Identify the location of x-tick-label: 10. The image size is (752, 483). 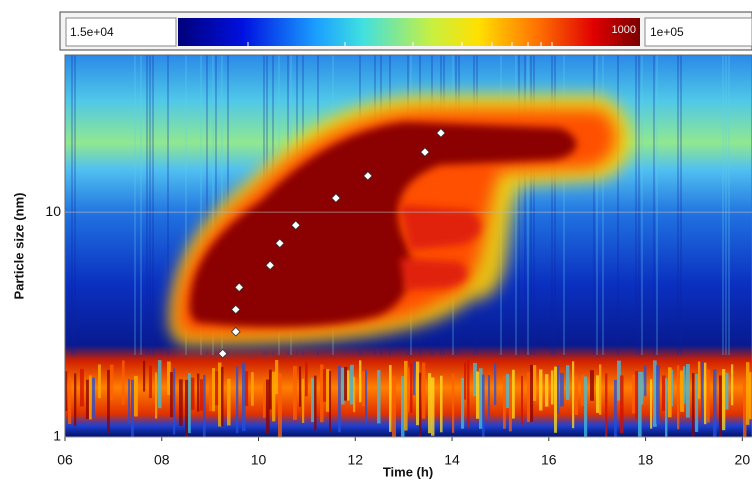
(259, 460).